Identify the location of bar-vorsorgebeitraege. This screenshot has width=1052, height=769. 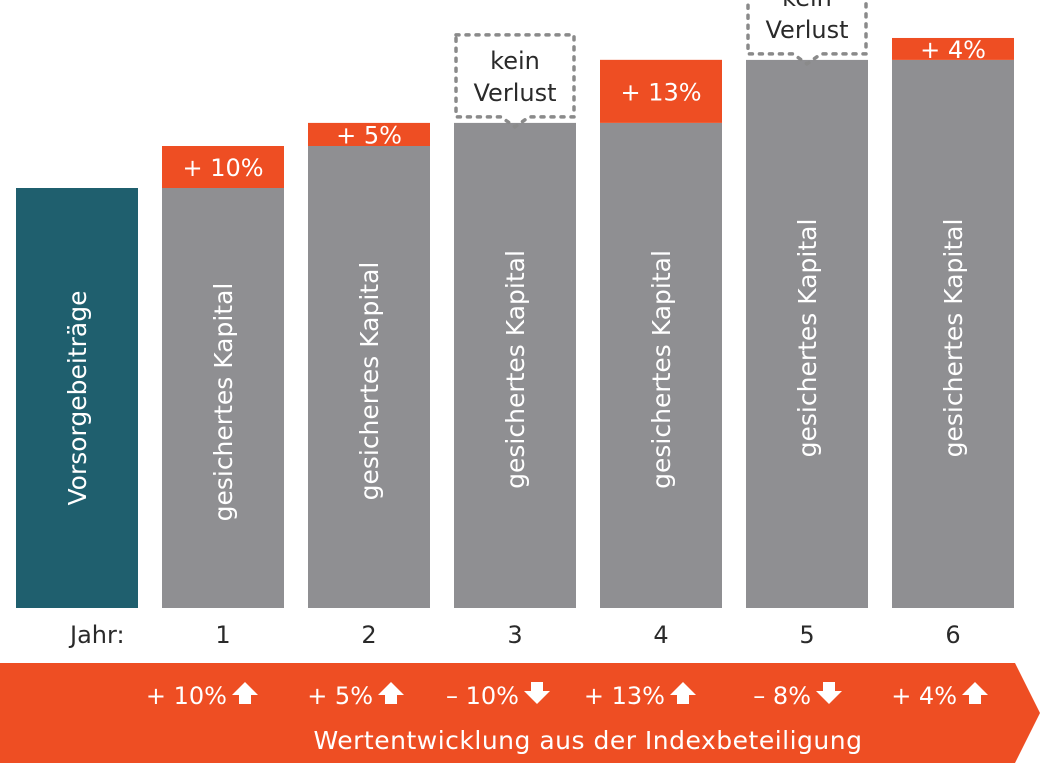
(77, 398).